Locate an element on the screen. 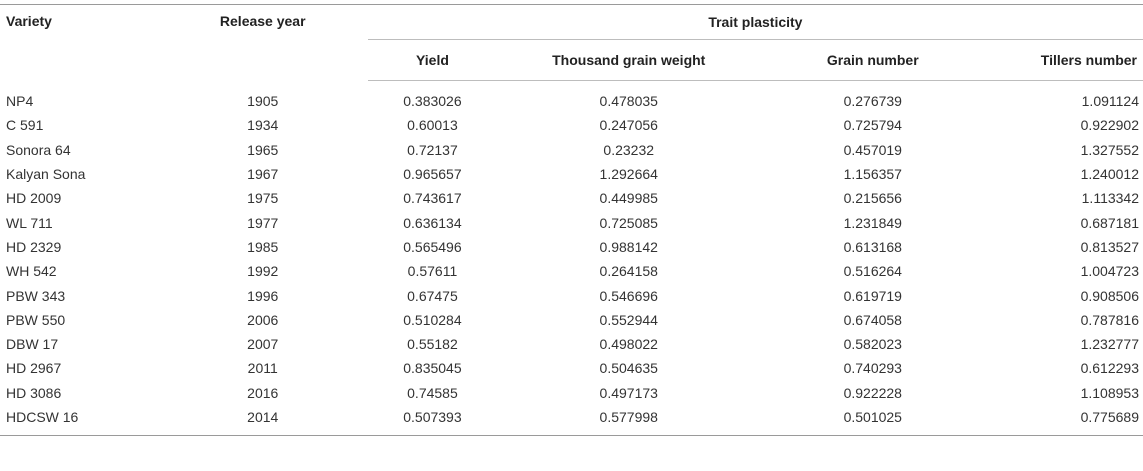 Image resolution: width=1143 pixels, height=471 pixels. cell-tillers-number: 0.813527 is located at coordinates (1109, 246).